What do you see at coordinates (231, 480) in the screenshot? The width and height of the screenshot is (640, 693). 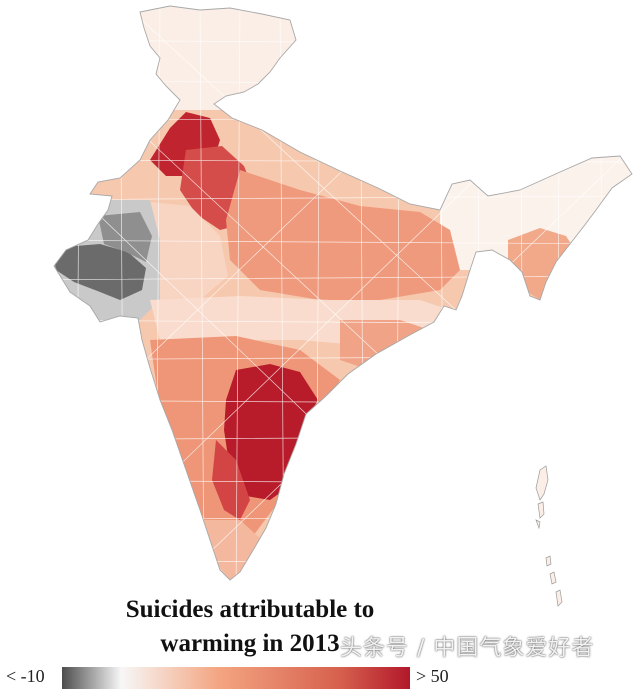 I see `region-andhra-red` at bounding box center [231, 480].